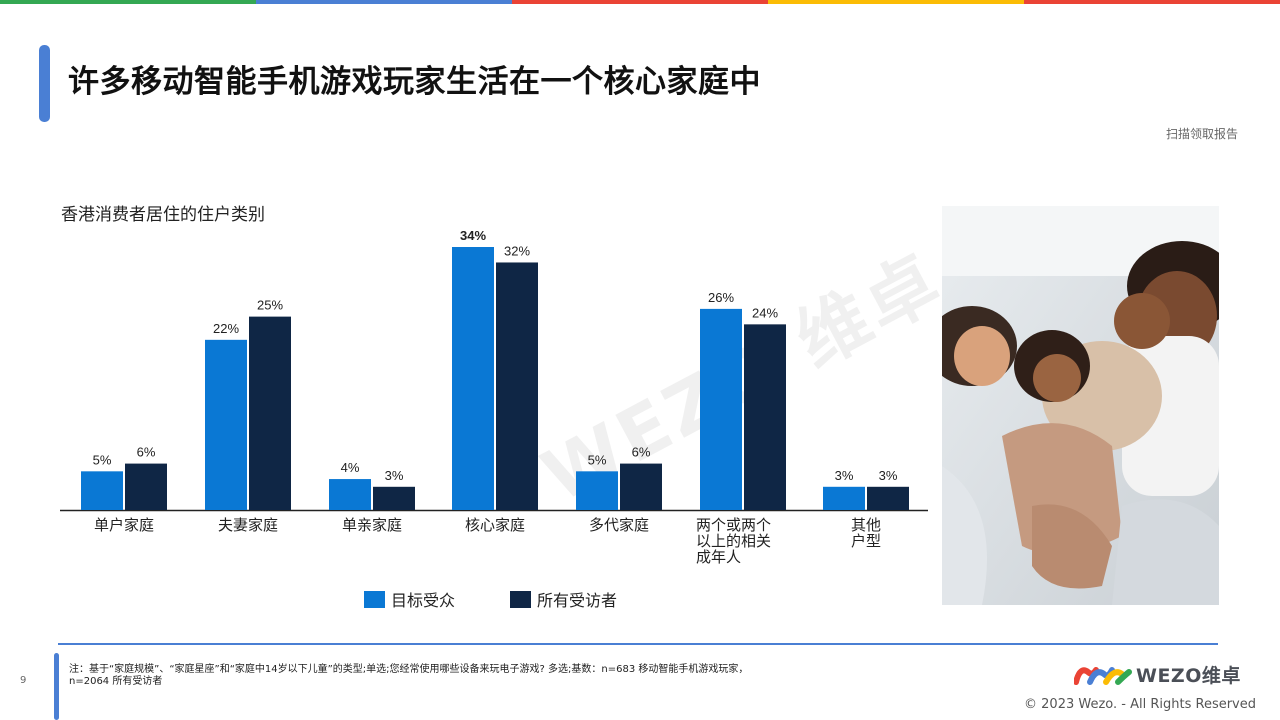  What do you see at coordinates (866, 541) in the screenshot?
I see `category-label: 户型` at bounding box center [866, 541].